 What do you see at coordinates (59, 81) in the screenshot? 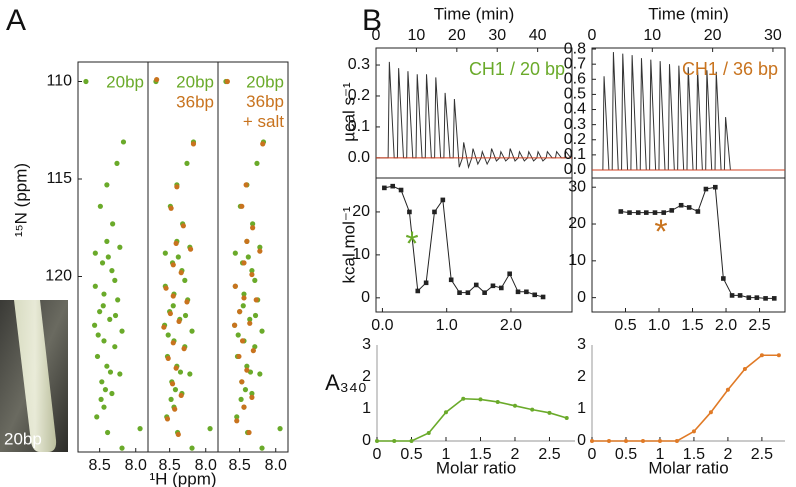
I see `y-tick-label: 110` at bounding box center [59, 81].